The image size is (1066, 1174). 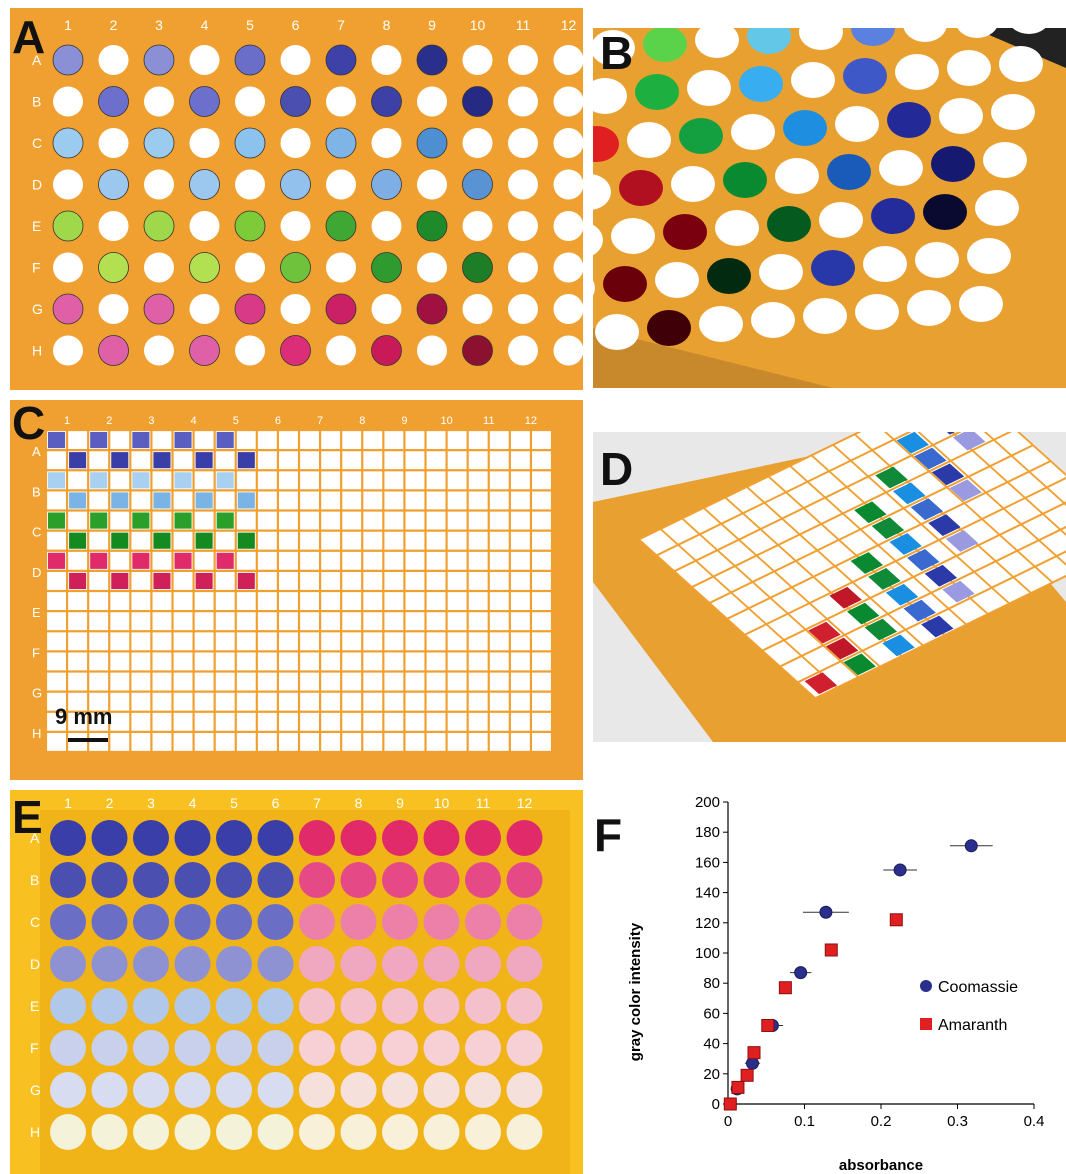 I want to click on column-label: 10, so click(x=442, y=803).